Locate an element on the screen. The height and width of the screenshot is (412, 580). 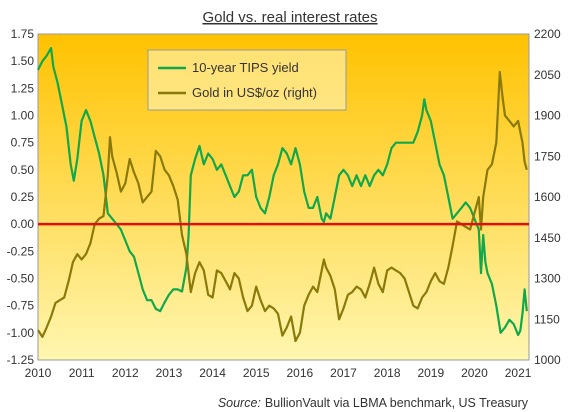
right-axis-tick-label: 1600 is located at coordinates (547, 197).